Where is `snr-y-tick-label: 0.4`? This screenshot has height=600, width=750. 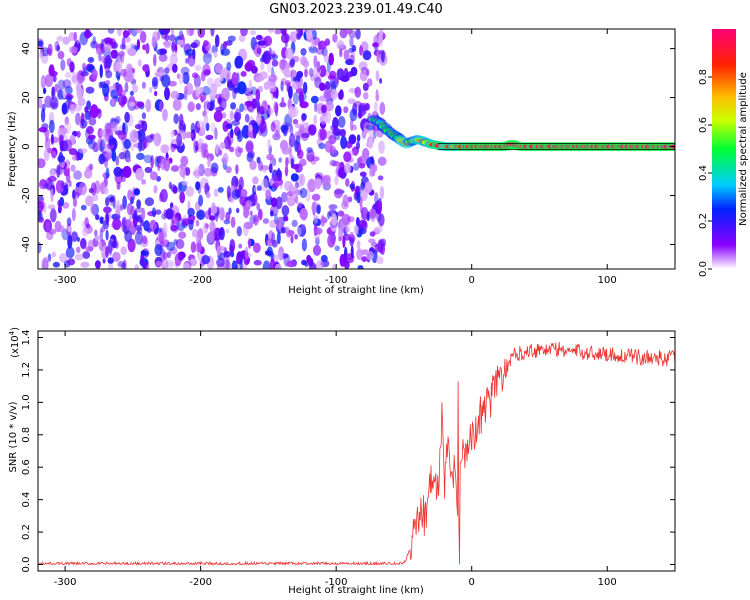
snr-y-tick-label: 0.4 is located at coordinates (26, 500).